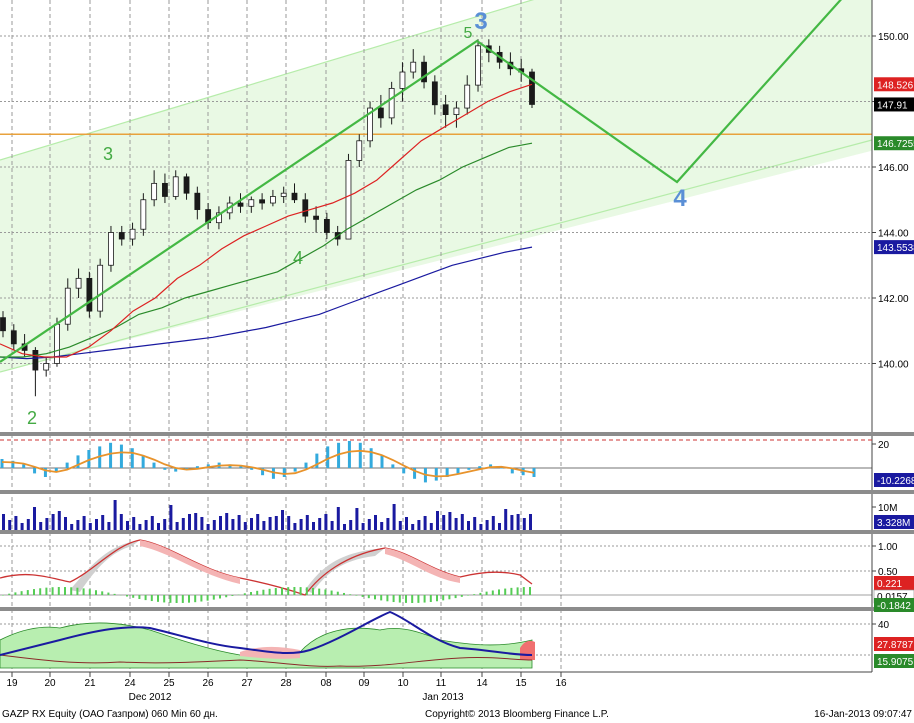 The image size is (914, 723). I want to click on stoch-tag-box, so click(894, 605).